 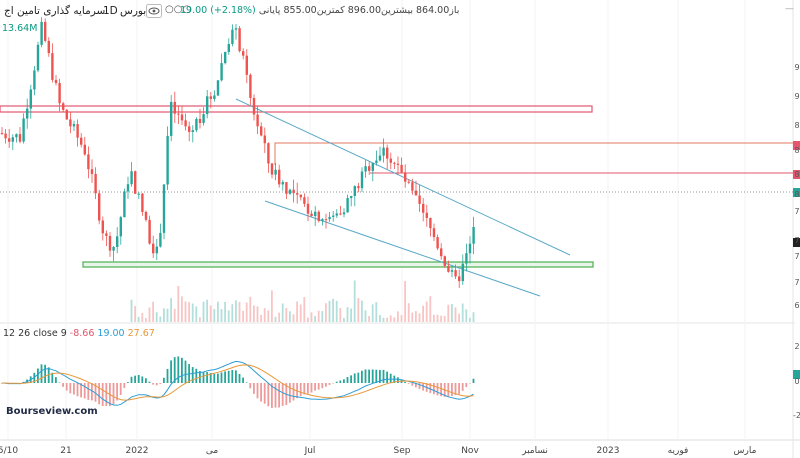 I want to click on time-axis-label: مارس, so click(x=745, y=451).